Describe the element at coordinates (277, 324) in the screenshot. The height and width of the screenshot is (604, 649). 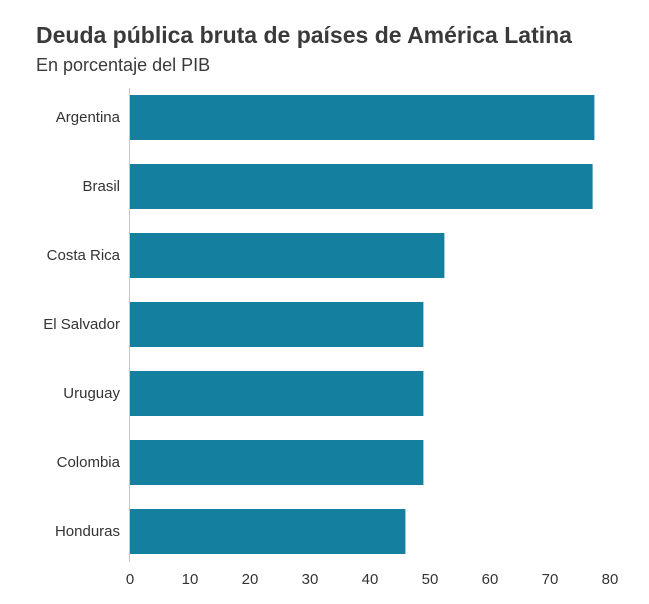
I see `bar-el-salvador` at that location.